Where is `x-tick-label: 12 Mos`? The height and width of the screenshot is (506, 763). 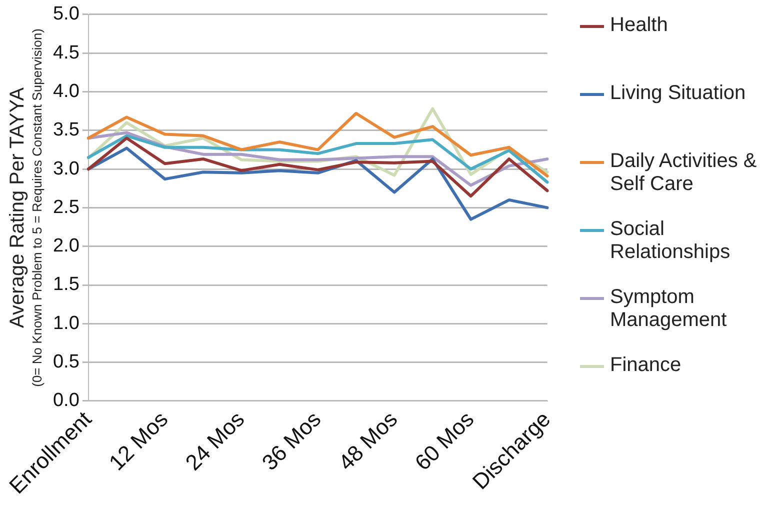 x-tick-label: 12 Mos is located at coordinates (138, 441).